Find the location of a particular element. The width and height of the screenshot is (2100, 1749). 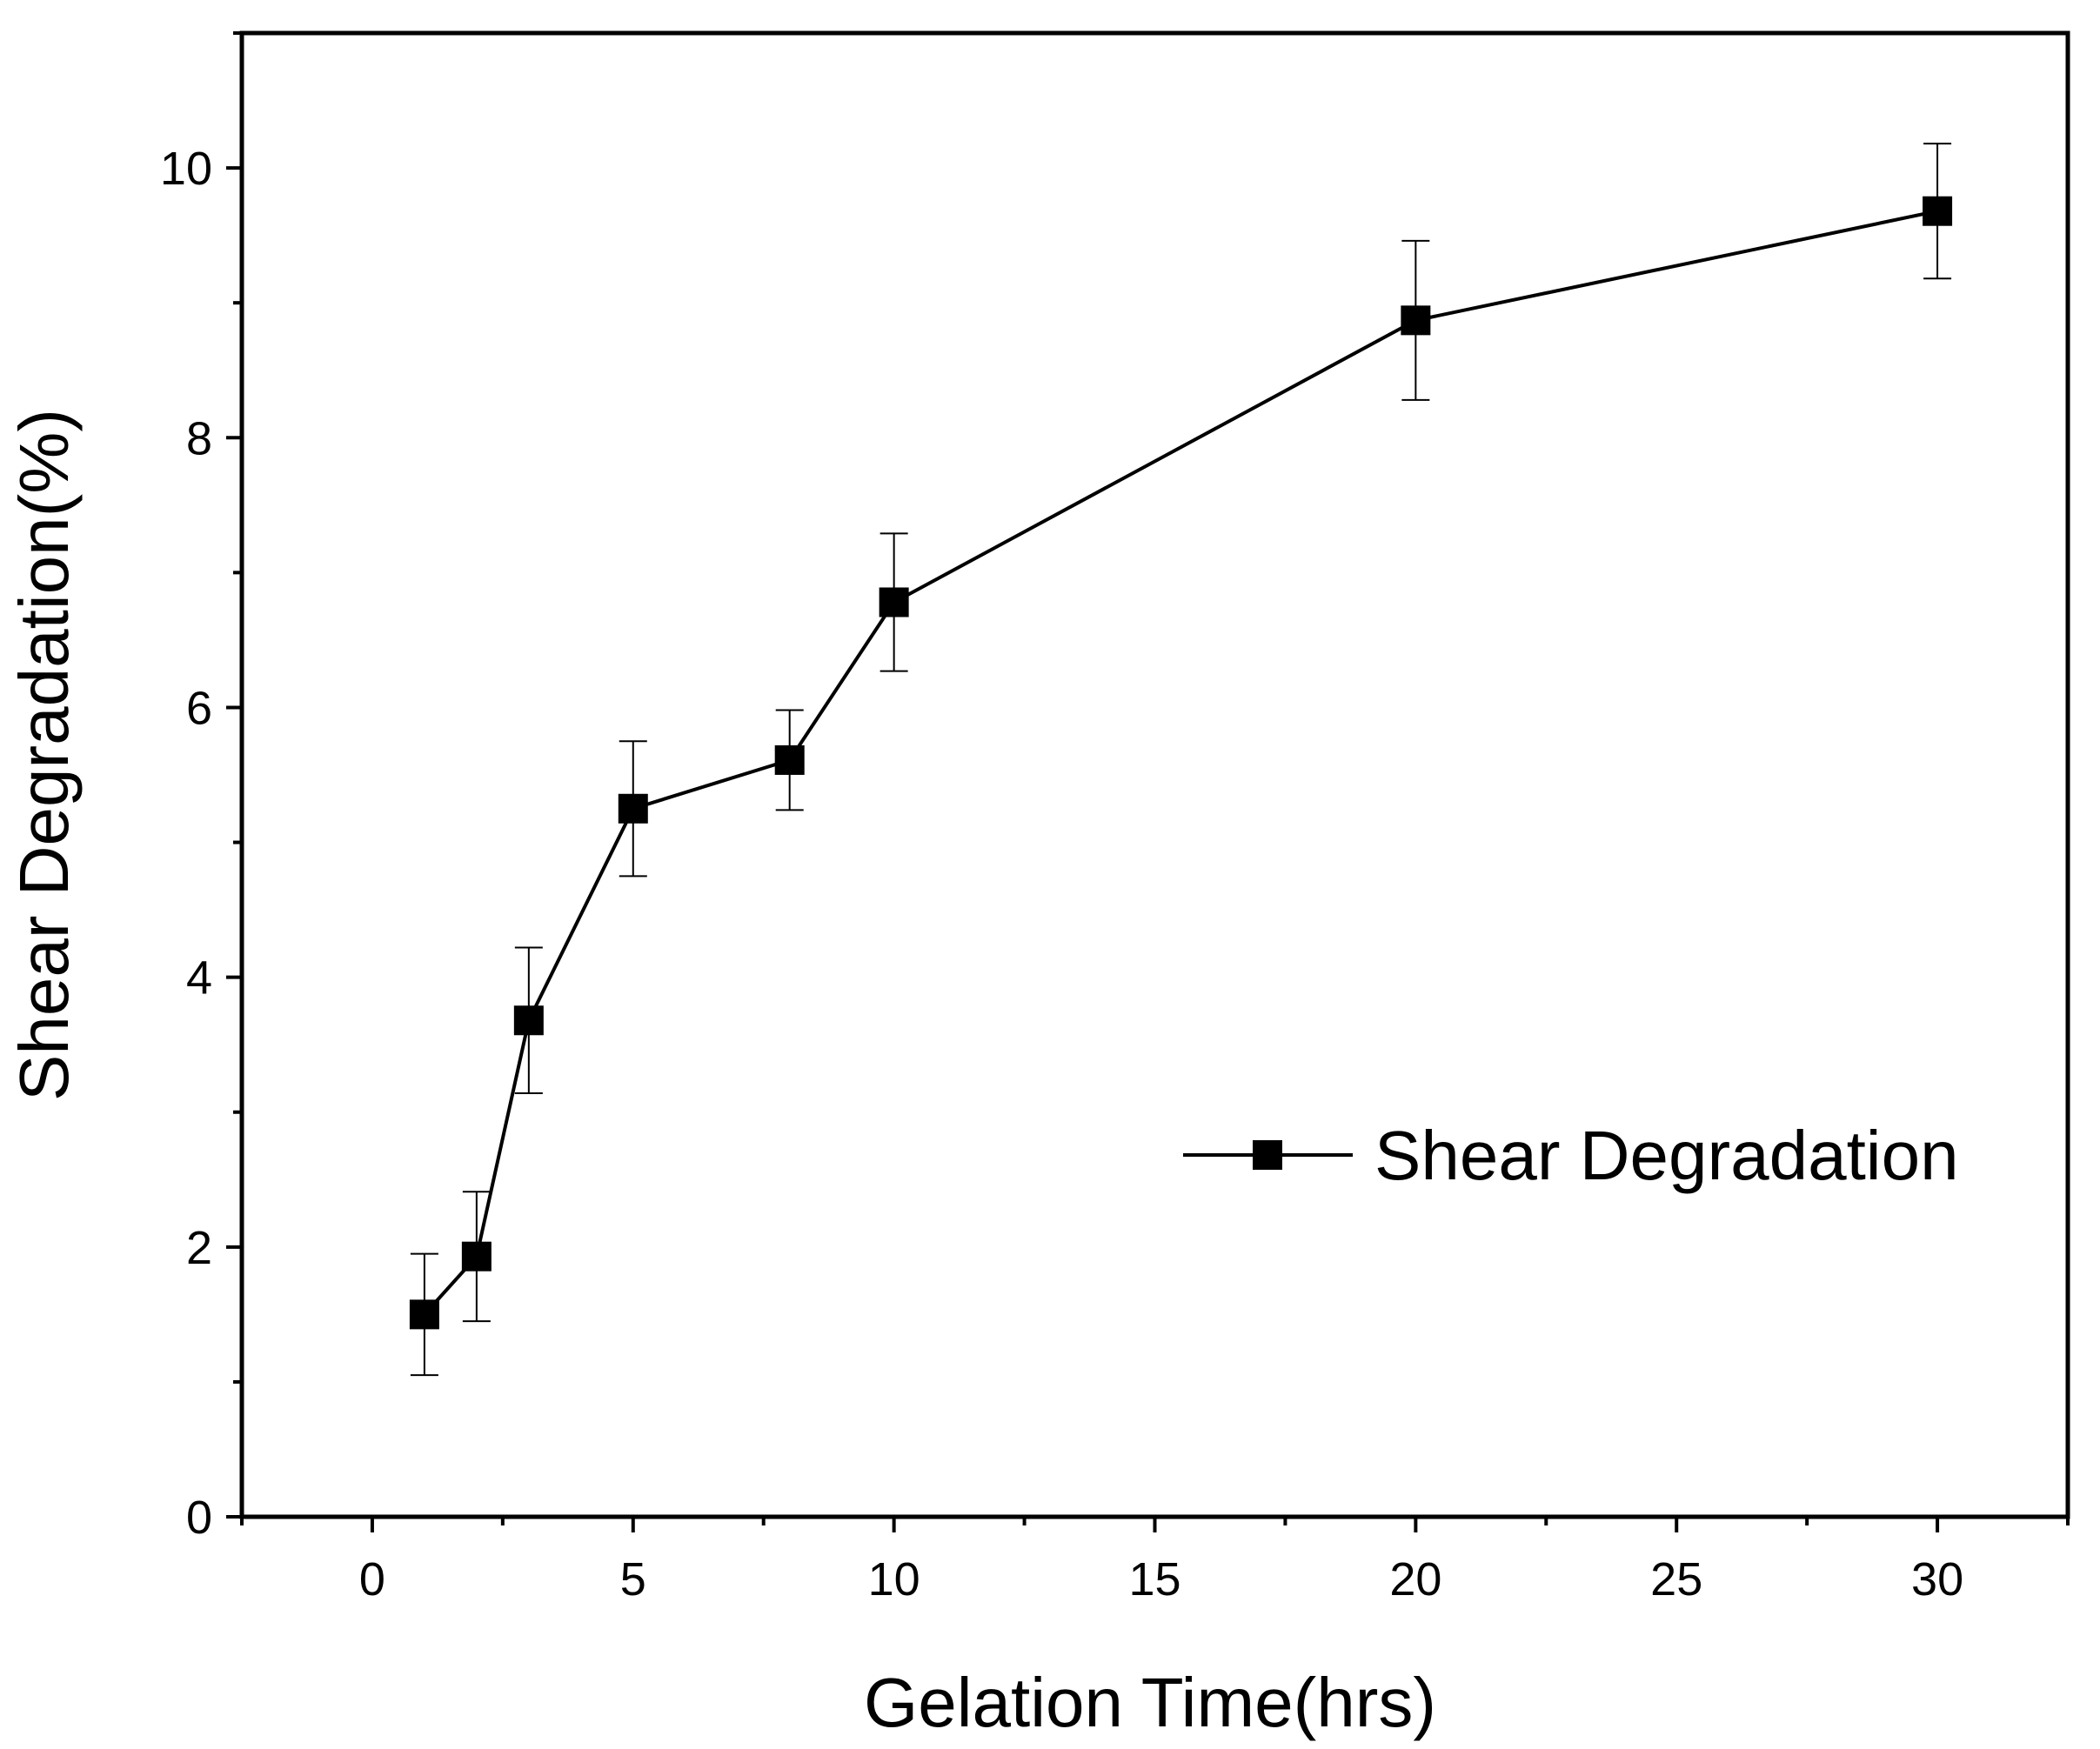

legend: Shear Degradation is located at coordinates (1571, 1155).